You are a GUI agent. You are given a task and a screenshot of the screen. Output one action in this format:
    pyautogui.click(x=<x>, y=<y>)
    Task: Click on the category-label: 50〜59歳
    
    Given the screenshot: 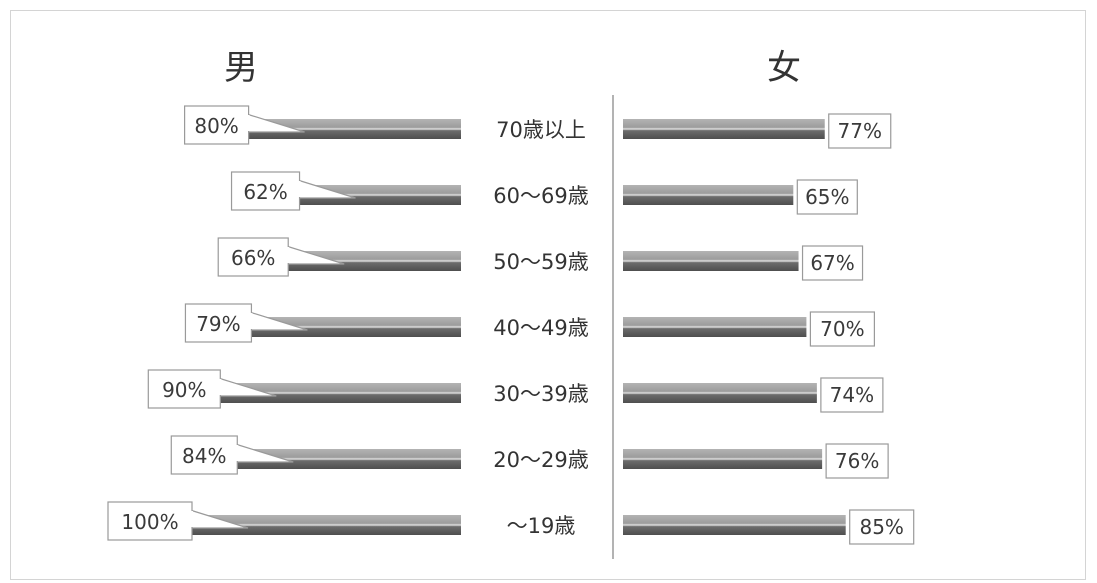 What is the action you would take?
    pyautogui.click(x=540, y=262)
    